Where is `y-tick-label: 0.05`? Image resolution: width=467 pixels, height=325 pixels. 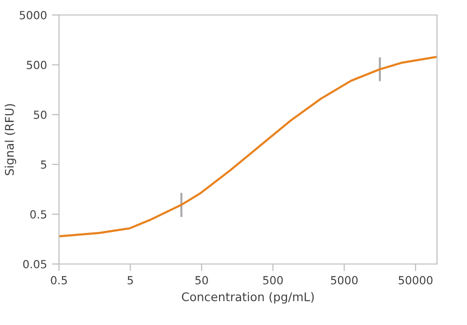 y-tick-label: 0.05 is located at coordinates (34, 264).